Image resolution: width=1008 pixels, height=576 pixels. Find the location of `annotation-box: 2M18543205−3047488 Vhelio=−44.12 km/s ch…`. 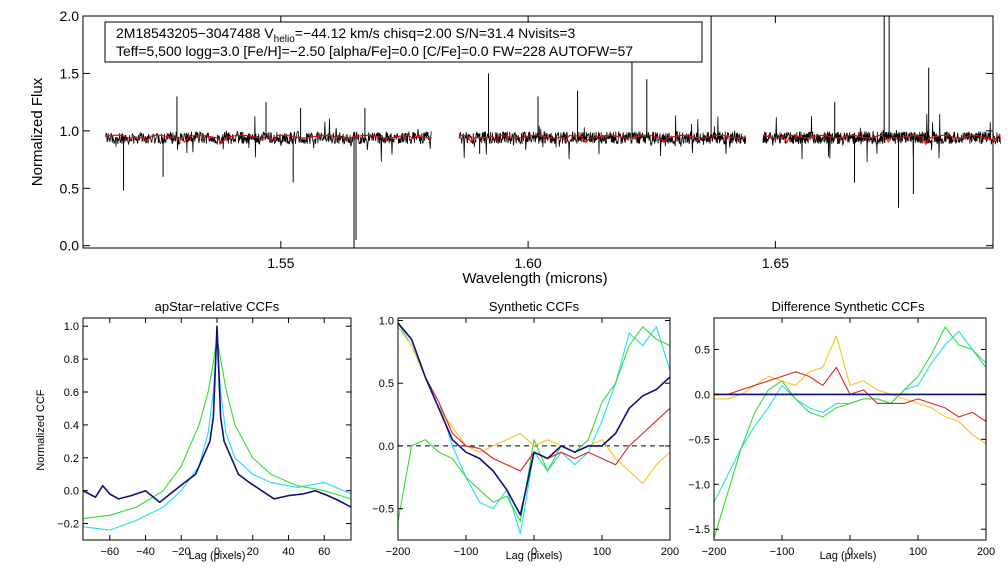

annotation-box: 2M18543205−3047488 Vhelio=−44.12 km/s ch… is located at coordinates (403, 42).